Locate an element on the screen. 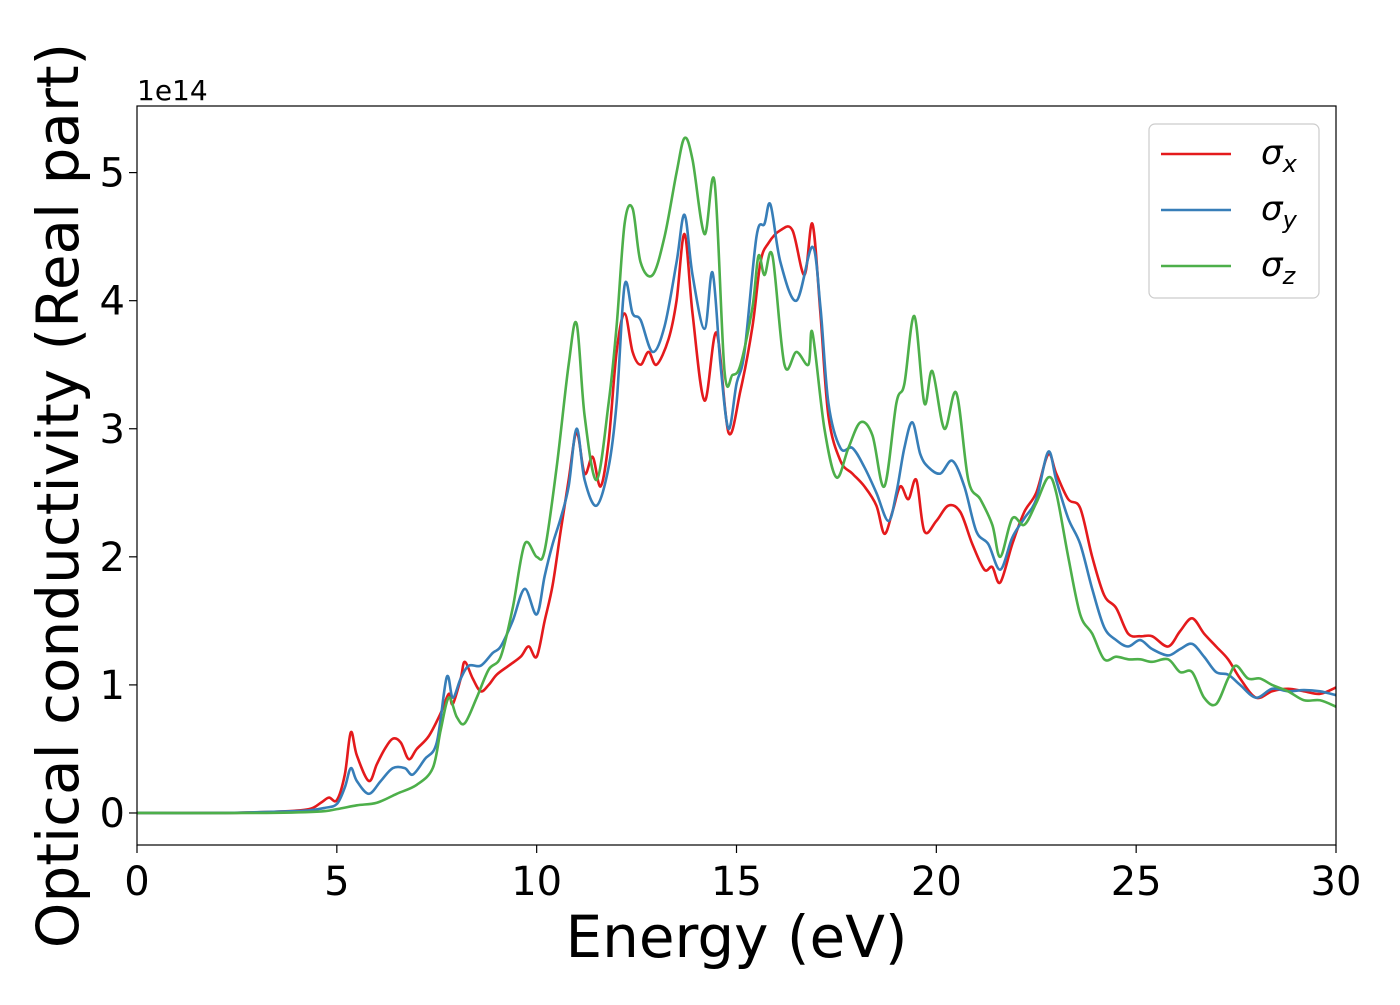 This screenshot has width=1400, height=1005. x-tick-label: 20 is located at coordinates (936, 882).